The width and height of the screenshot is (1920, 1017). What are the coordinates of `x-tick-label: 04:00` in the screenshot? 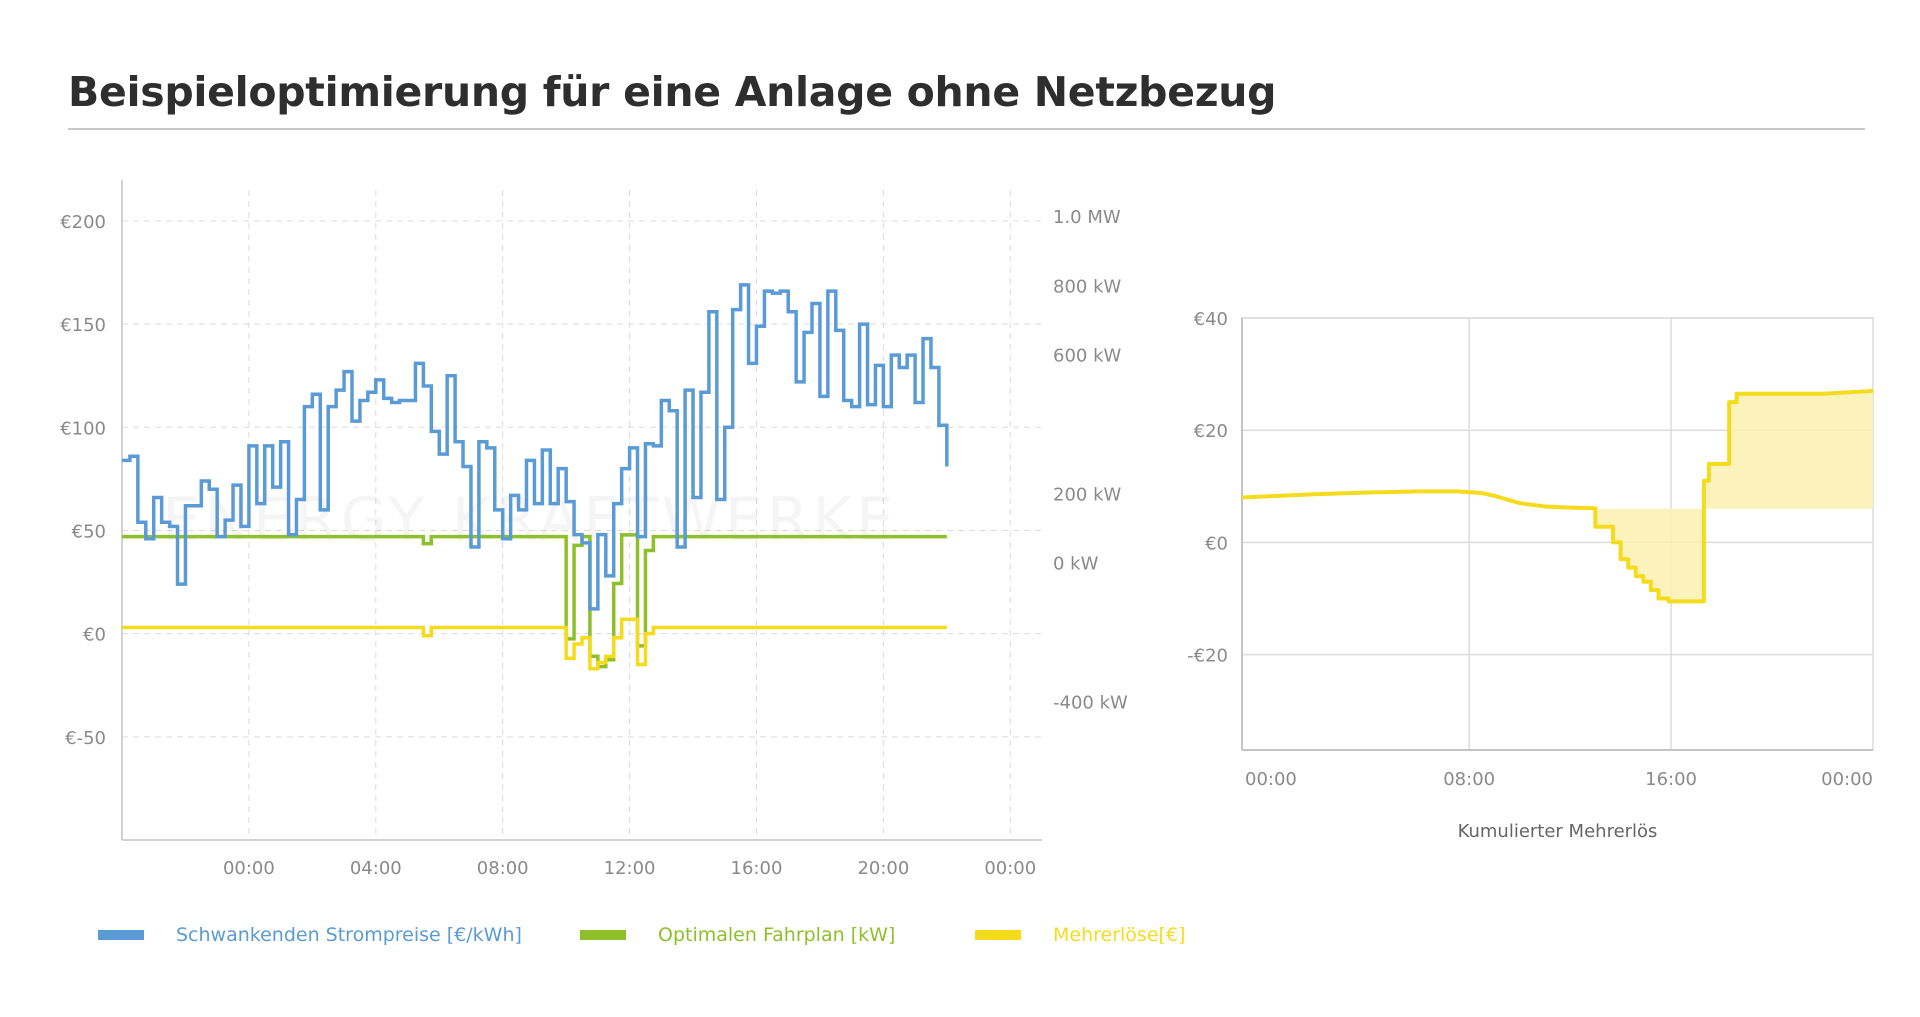 It's located at (376, 868).